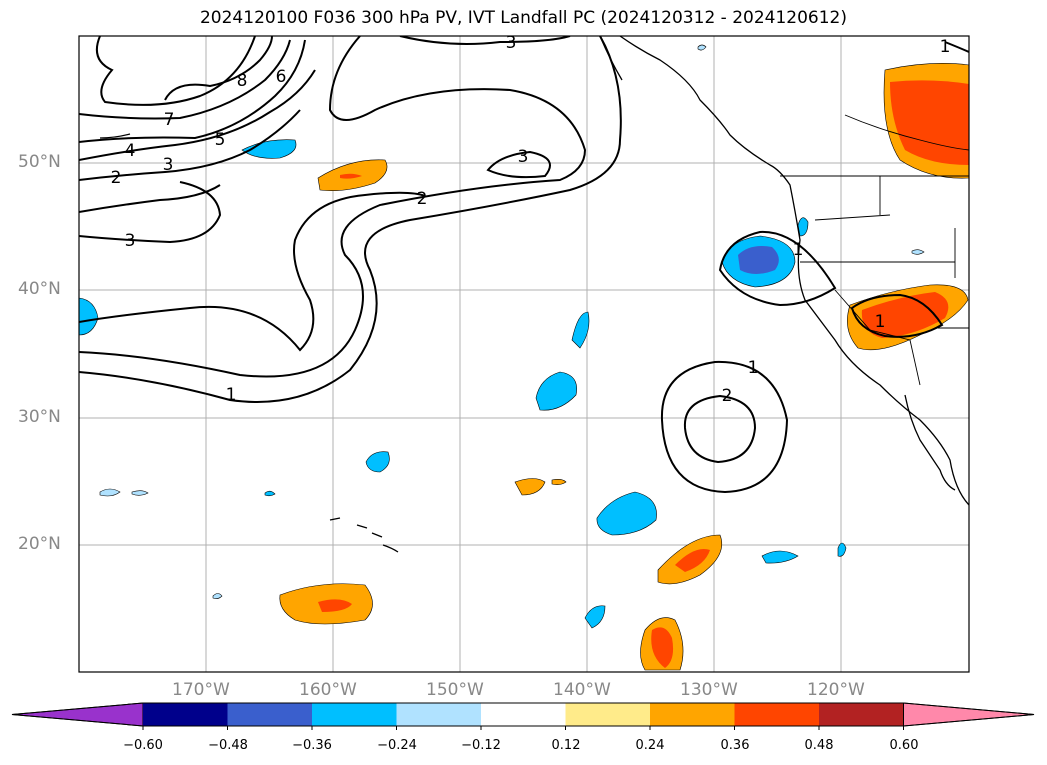  Describe the element at coordinates (242, 81) in the screenshot. I see `contour-label: 8` at that location.